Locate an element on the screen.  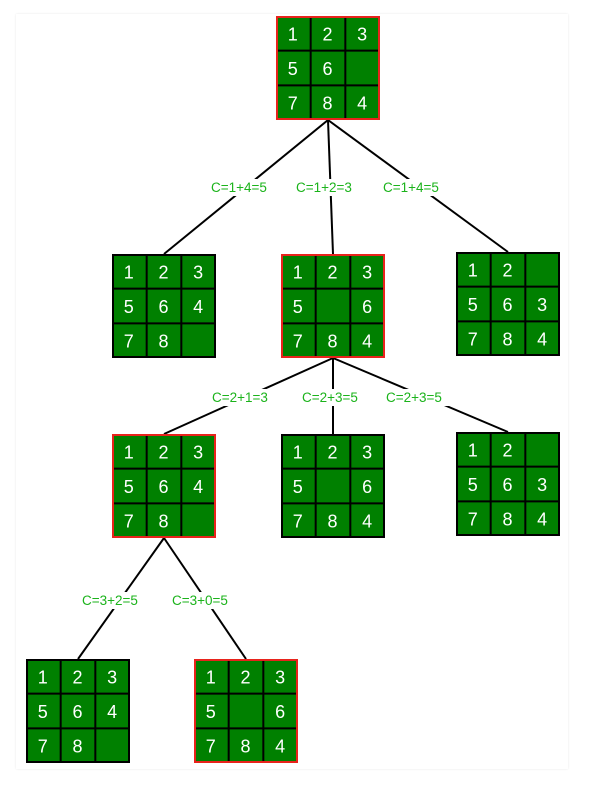
puzzle-node-l1-c: 1 2 5 6 3 7 8 4 is located at coordinates (508, 304).